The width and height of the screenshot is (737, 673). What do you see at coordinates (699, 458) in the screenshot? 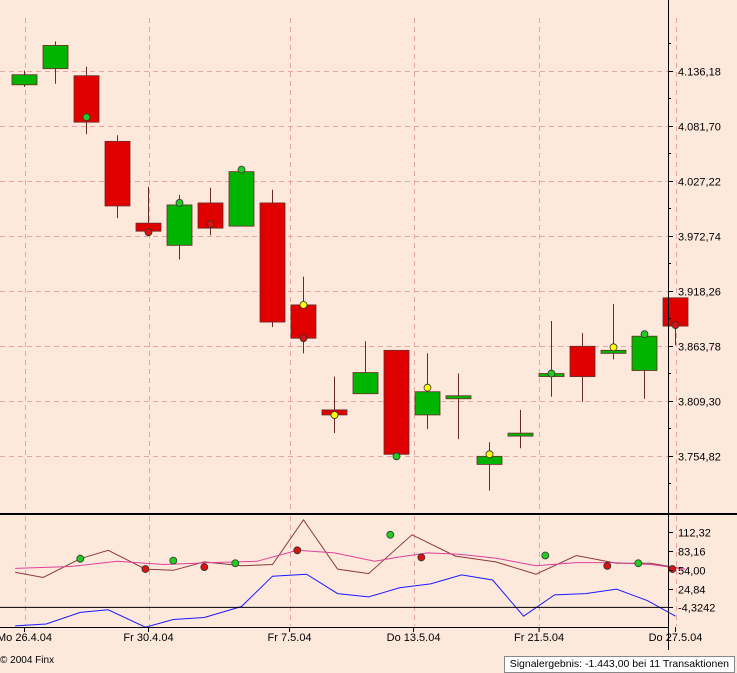
I see `main-y-tick-label-7: 3.754,82` at bounding box center [699, 458].